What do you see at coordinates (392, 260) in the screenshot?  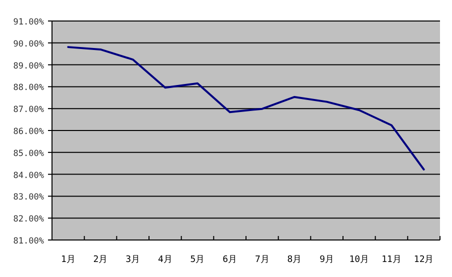 I see `x-tick-label: 11月` at bounding box center [392, 260].